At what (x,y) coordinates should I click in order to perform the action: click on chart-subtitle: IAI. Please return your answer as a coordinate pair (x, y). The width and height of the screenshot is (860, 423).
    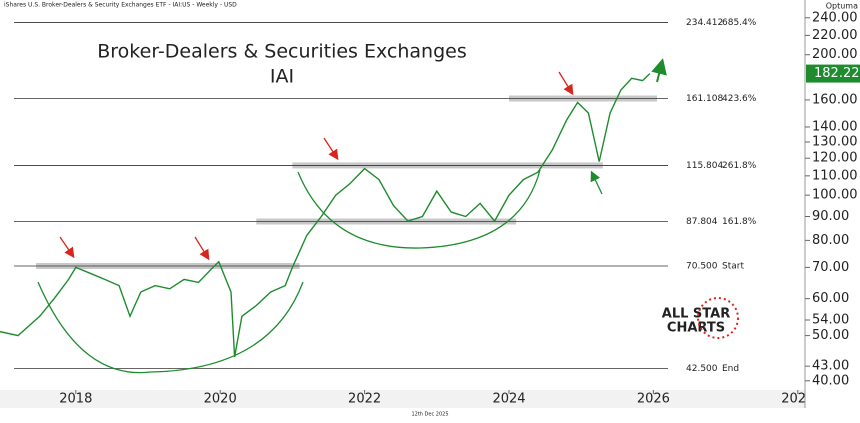
    Looking at the image, I should click on (282, 77).